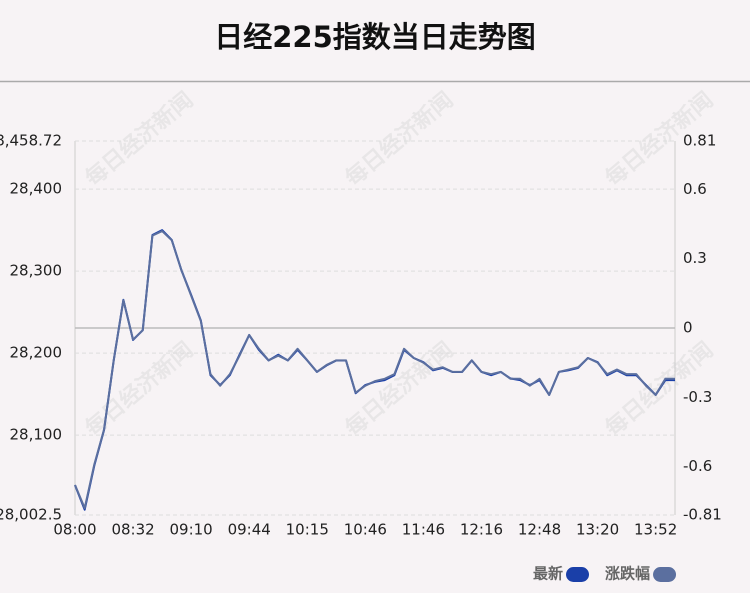  What do you see at coordinates (423, 530) in the screenshot?
I see `x-tick-label: 11:46` at bounding box center [423, 530].